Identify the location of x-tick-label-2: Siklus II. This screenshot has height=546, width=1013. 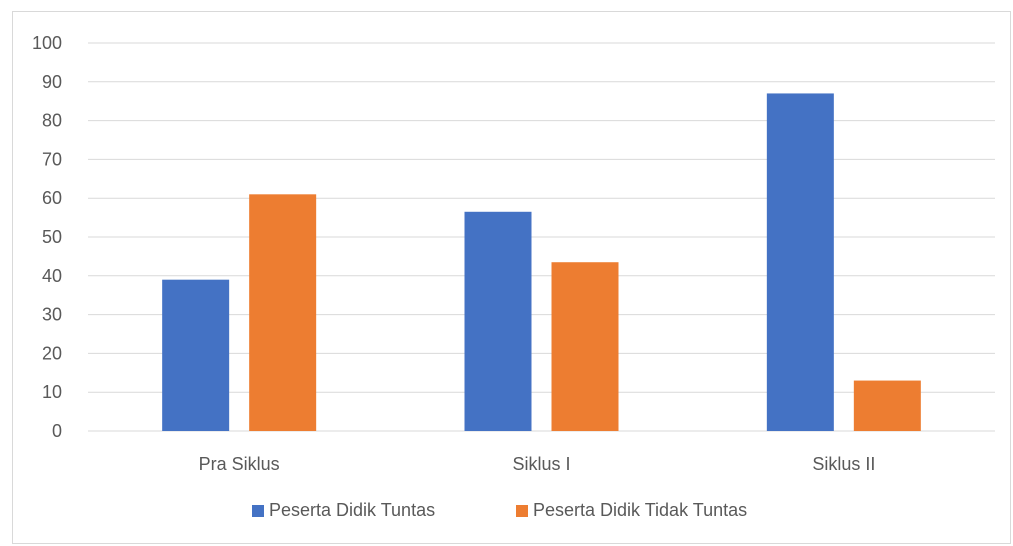
(843, 464).